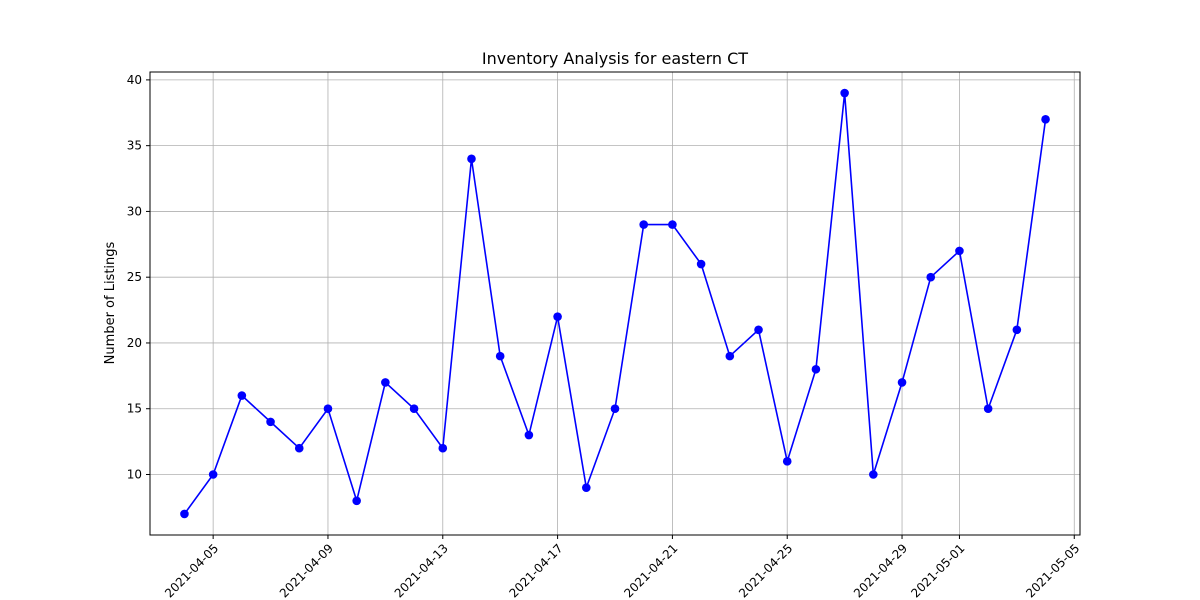 This screenshot has width=1200, height=600. What do you see at coordinates (191, 570) in the screenshot?
I see `x-tick-label: 2021-04-05` at bounding box center [191, 570].